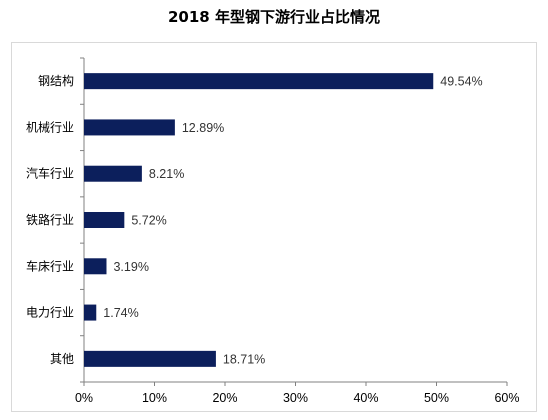 Image resolution: width=548 pixels, height=420 pixels. What do you see at coordinates (50, 173) in the screenshot?
I see `category-label: 汽车行业` at bounding box center [50, 173].